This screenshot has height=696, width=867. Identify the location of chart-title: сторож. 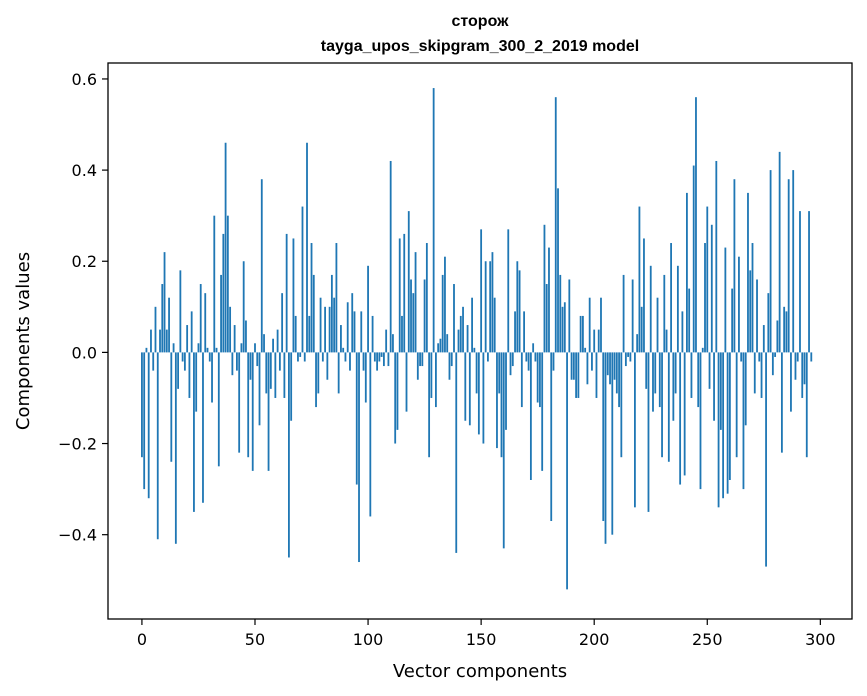
(481, 21).